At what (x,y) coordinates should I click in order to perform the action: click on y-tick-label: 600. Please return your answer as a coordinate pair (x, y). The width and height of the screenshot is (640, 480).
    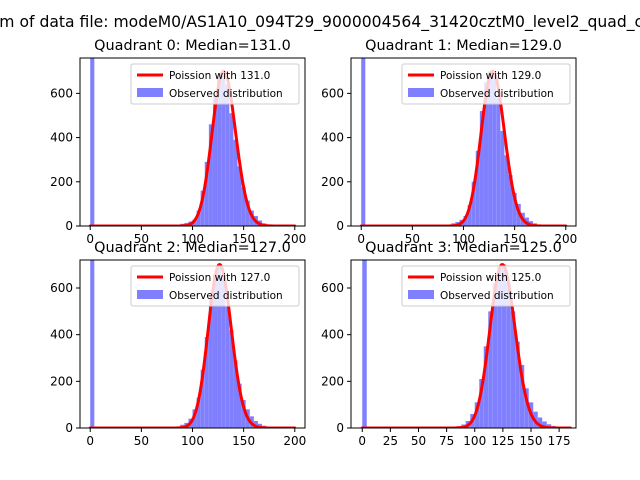
    Looking at the image, I should click on (332, 93).